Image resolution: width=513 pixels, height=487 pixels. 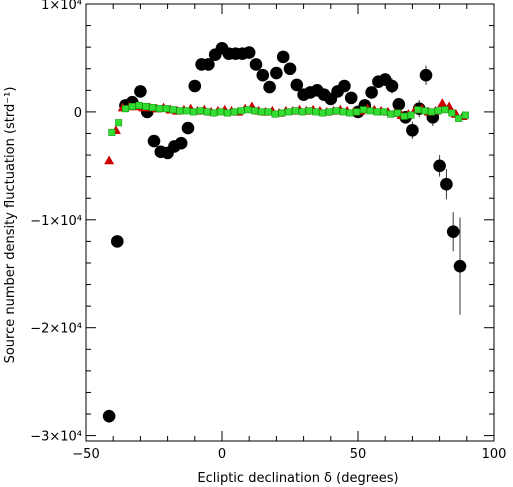 I want to click on x-tick-label: −50, so click(x=85, y=454).